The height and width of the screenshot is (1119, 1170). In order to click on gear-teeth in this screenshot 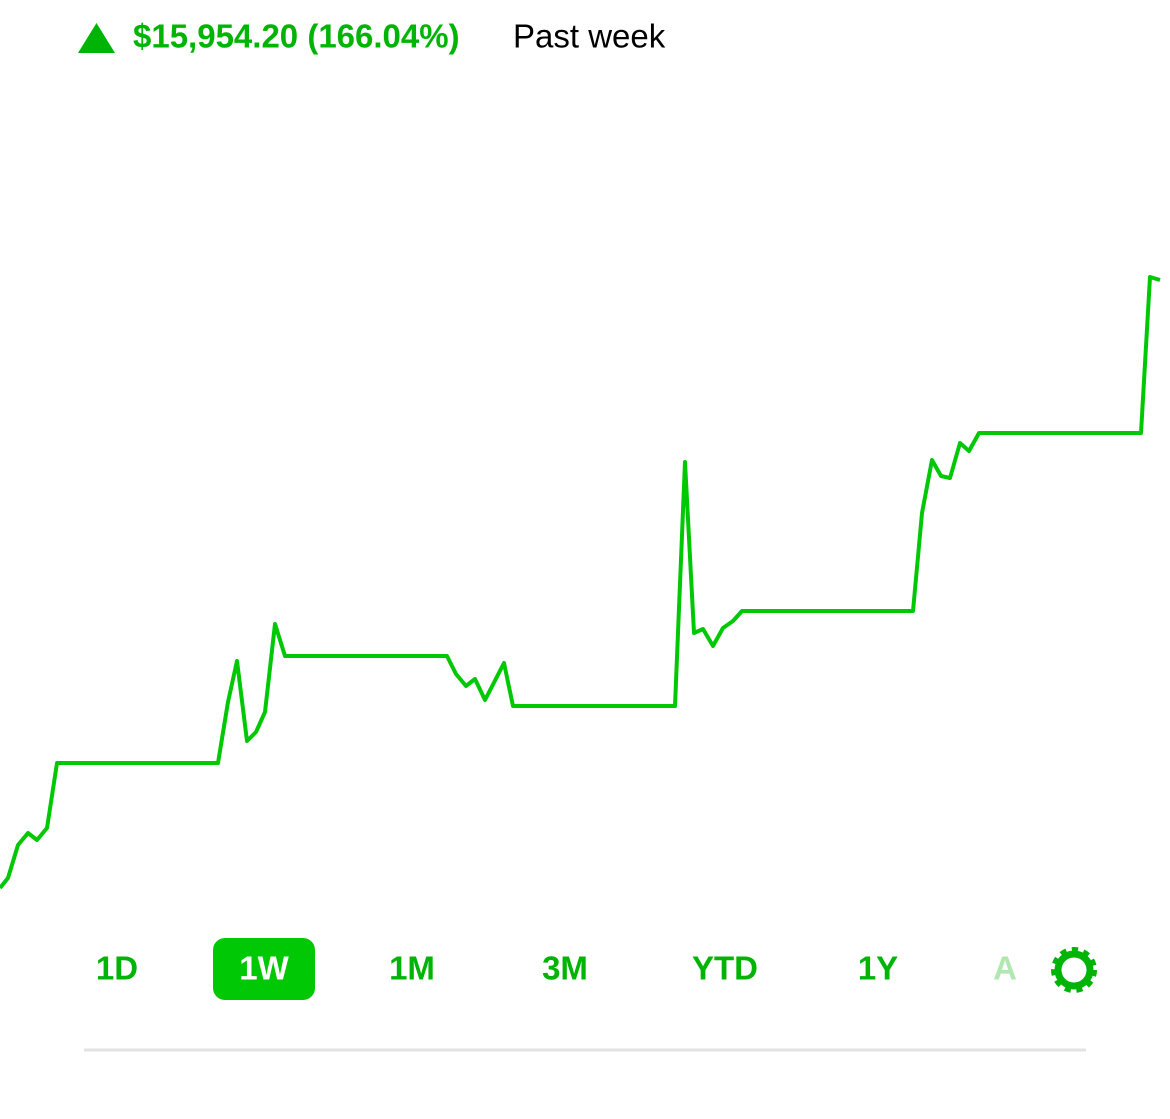, I will do `click(1074, 970)`.